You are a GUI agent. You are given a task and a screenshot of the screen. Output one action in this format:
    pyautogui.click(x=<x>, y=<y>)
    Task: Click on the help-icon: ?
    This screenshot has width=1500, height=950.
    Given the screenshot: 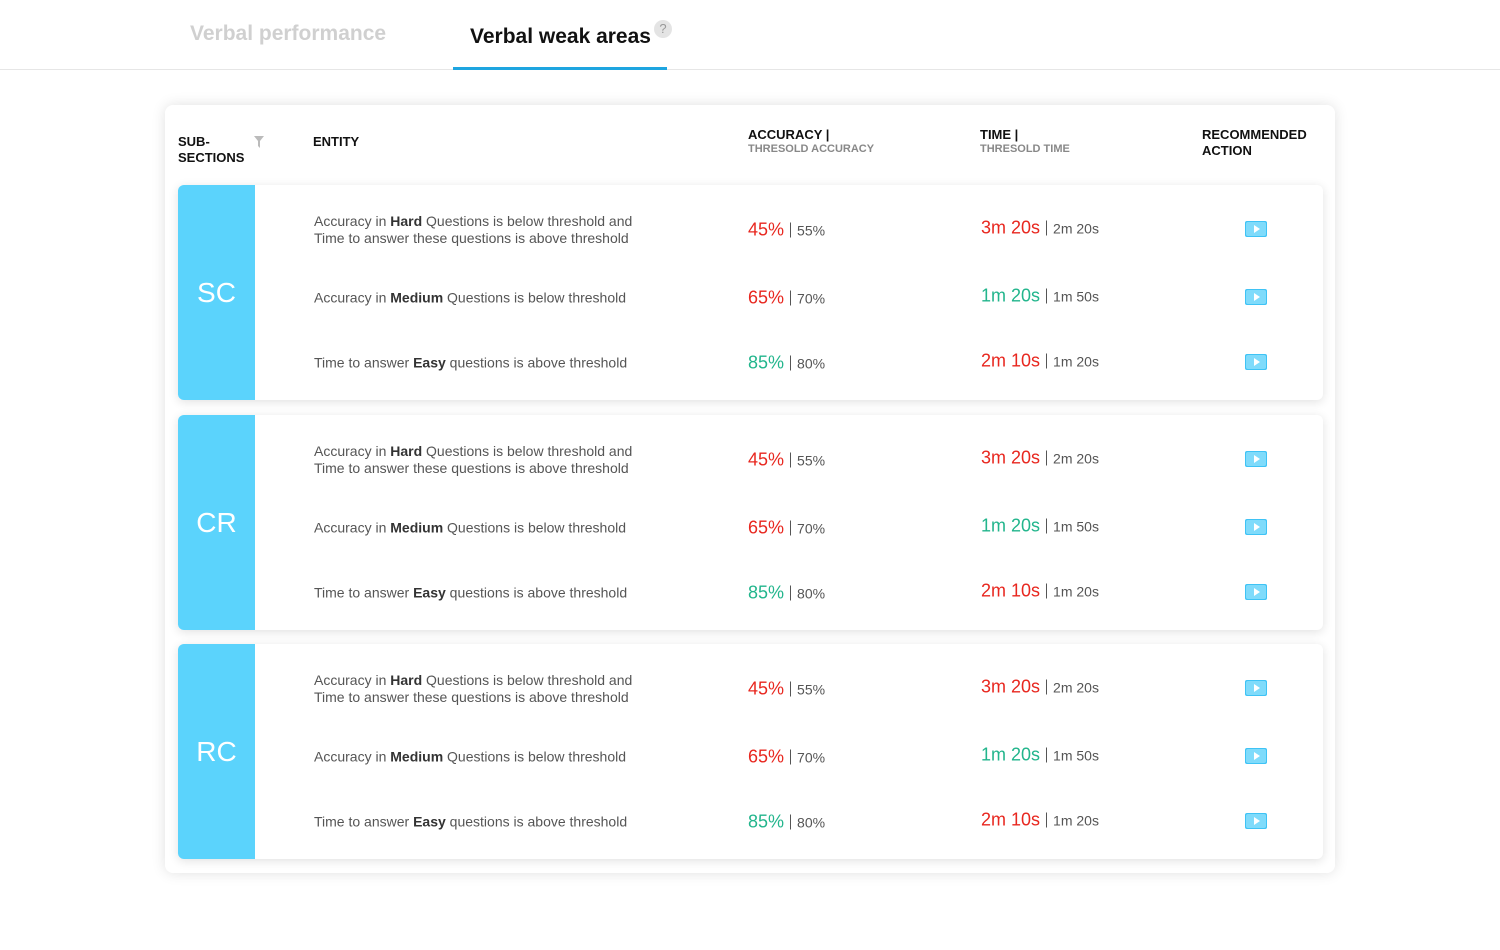 What is the action you would take?
    pyautogui.click(x=662, y=29)
    